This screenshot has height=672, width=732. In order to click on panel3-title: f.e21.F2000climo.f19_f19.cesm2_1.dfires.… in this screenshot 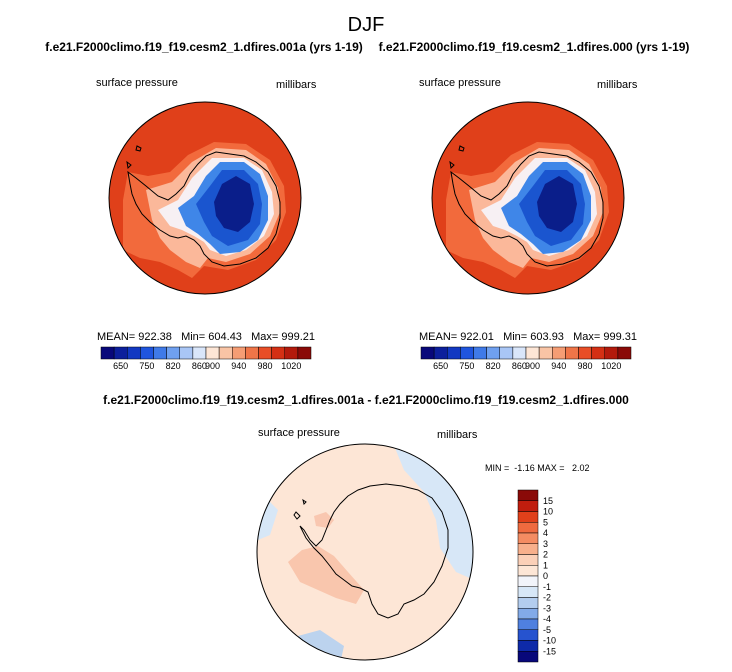, I will do `click(366, 400)`.